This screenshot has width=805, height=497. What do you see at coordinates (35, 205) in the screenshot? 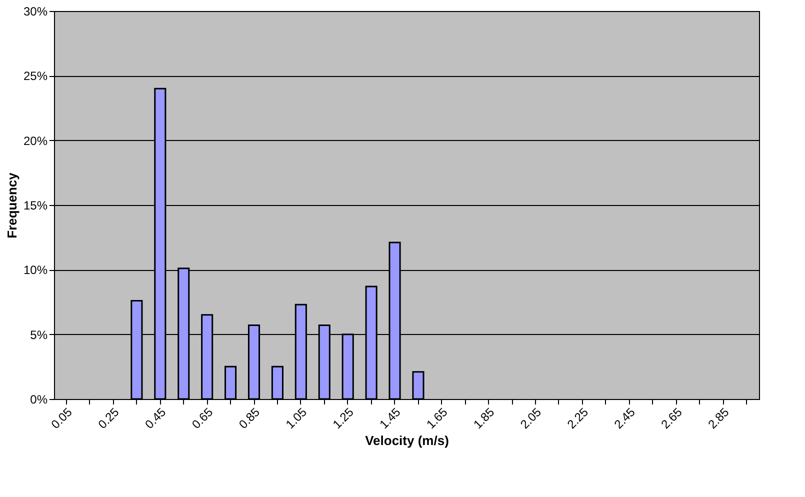
I see `y-tick-label: 15%` at bounding box center [35, 205].